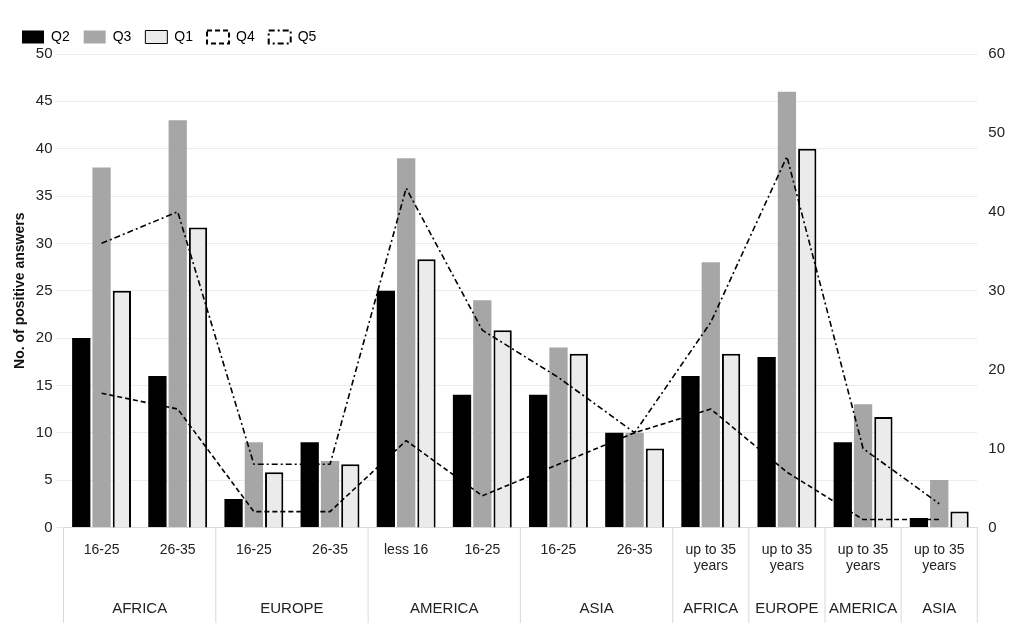 The width and height of the screenshot is (1020, 633). What do you see at coordinates (996, 53) in the screenshot?
I see `y2-tick-label: 60` at bounding box center [996, 53].